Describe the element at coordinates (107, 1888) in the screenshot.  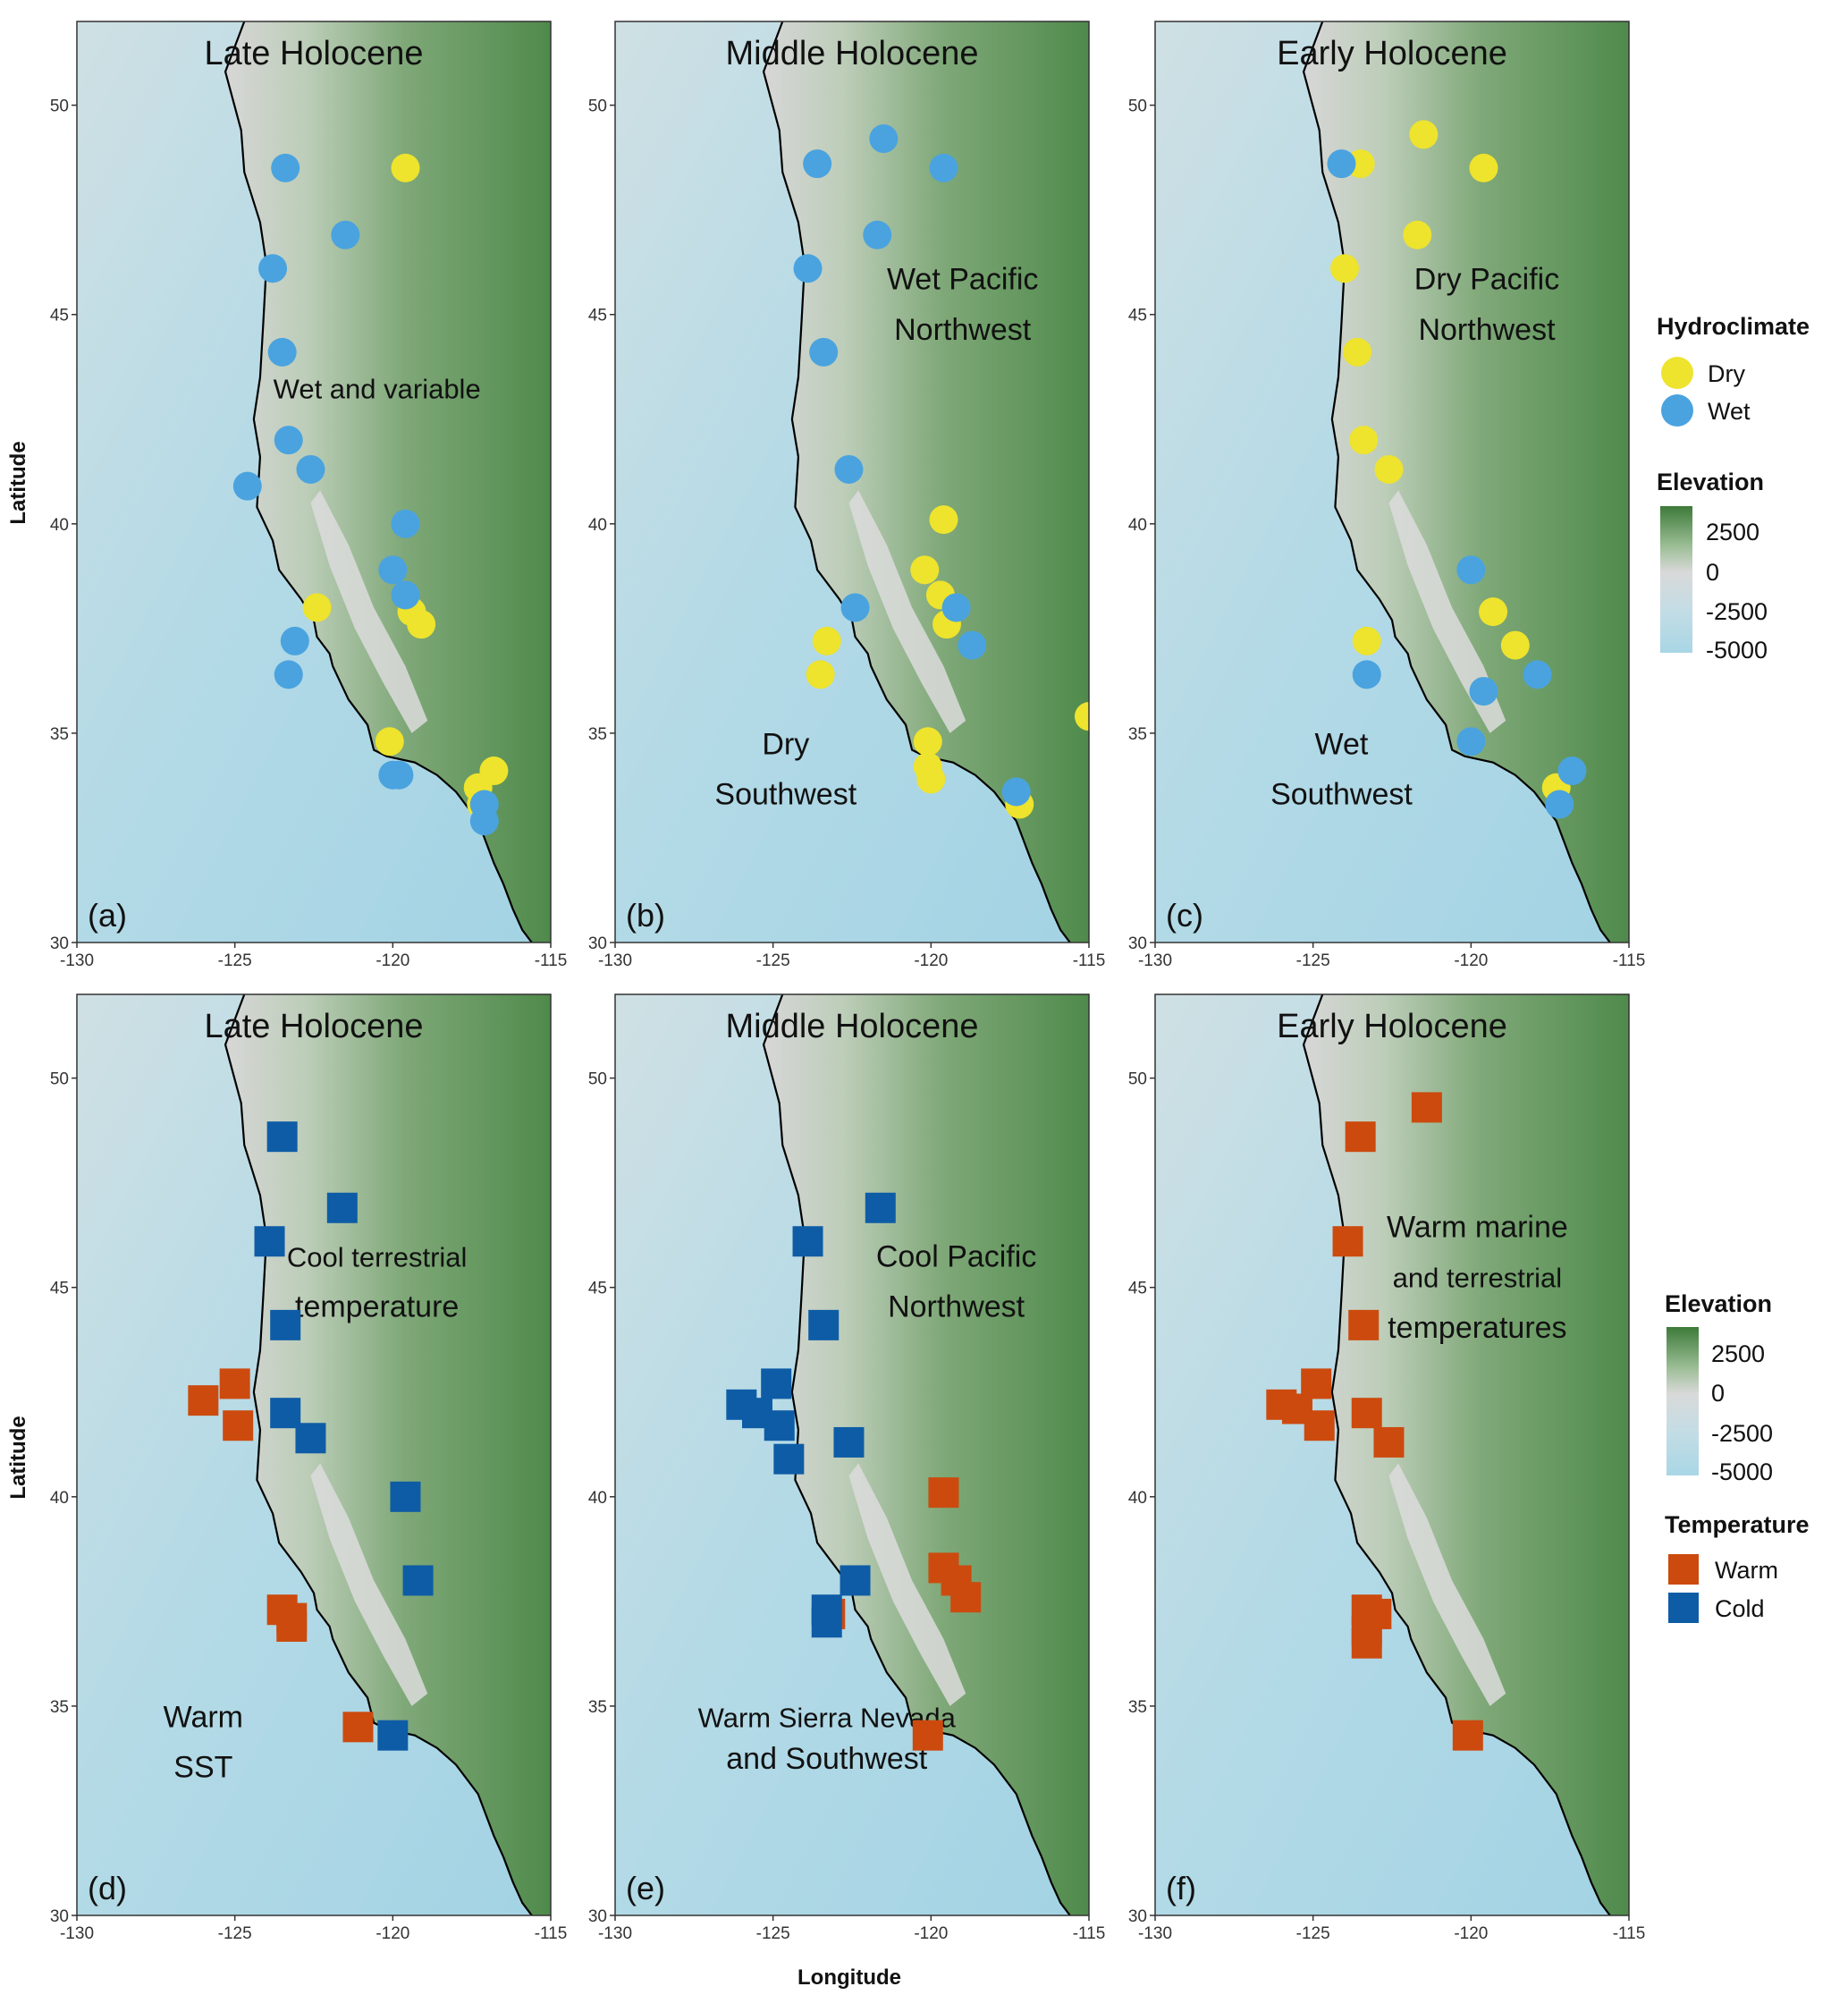
I see `panel-label: (d)` at that location.